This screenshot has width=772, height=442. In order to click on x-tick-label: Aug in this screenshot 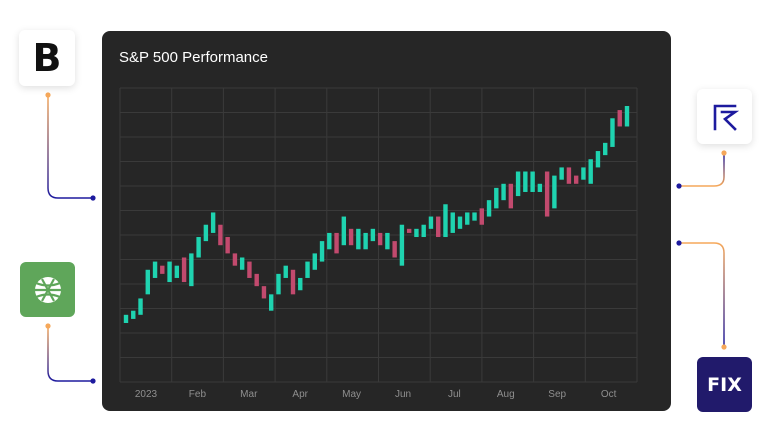, I will do `click(506, 394)`.